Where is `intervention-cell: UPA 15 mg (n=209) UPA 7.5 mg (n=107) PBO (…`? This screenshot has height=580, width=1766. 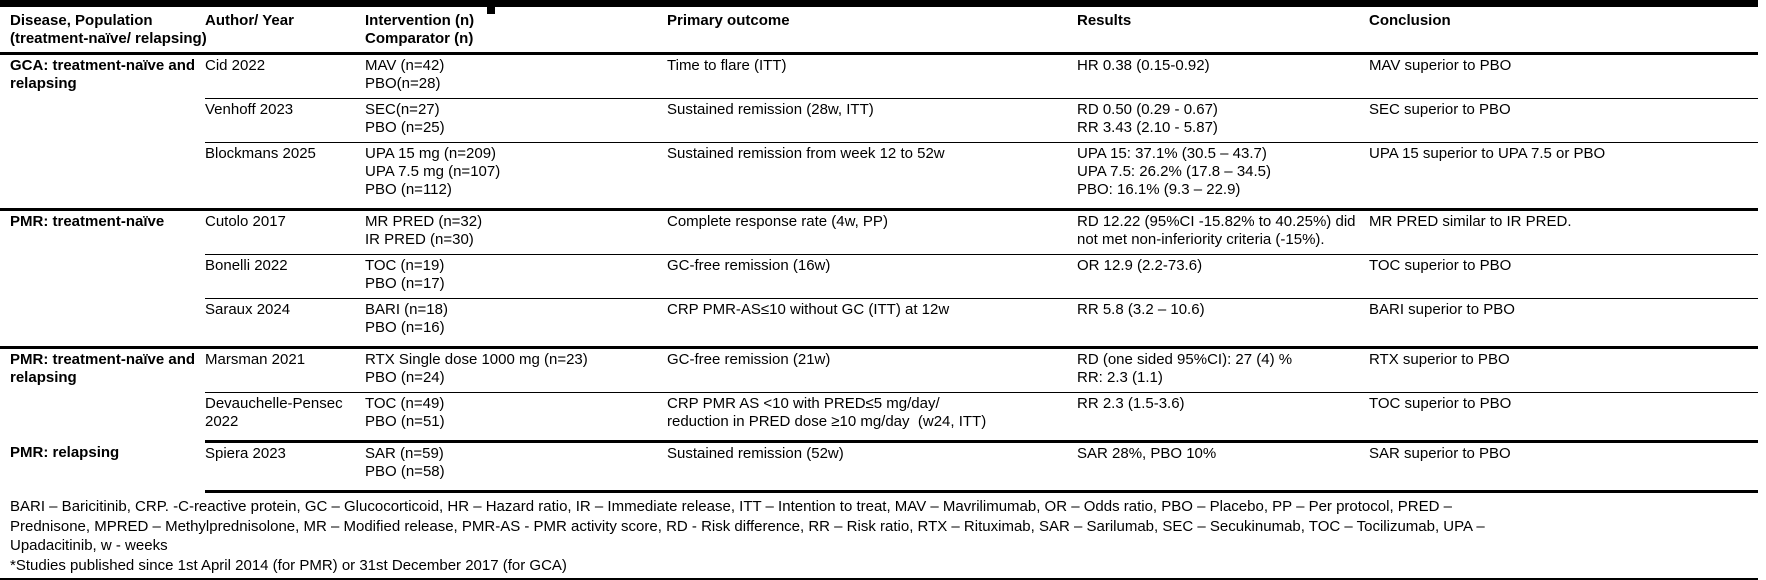 intervention-cell: UPA 15 mg (n=209) UPA 7.5 mg (n=107) PBO (… is located at coordinates (516, 176).